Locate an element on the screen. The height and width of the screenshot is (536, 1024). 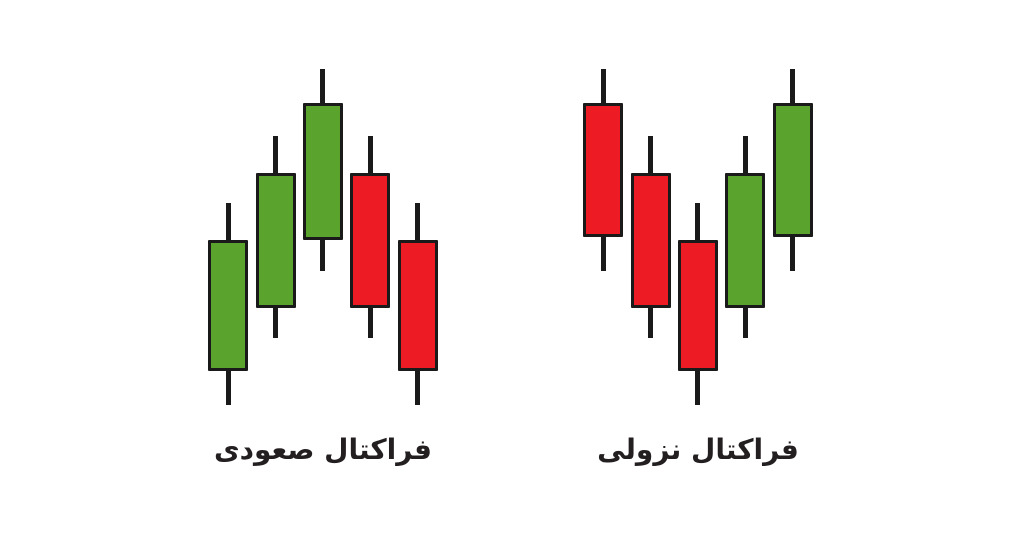
bearish-fractal-chart is located at coordinates (698, 237).